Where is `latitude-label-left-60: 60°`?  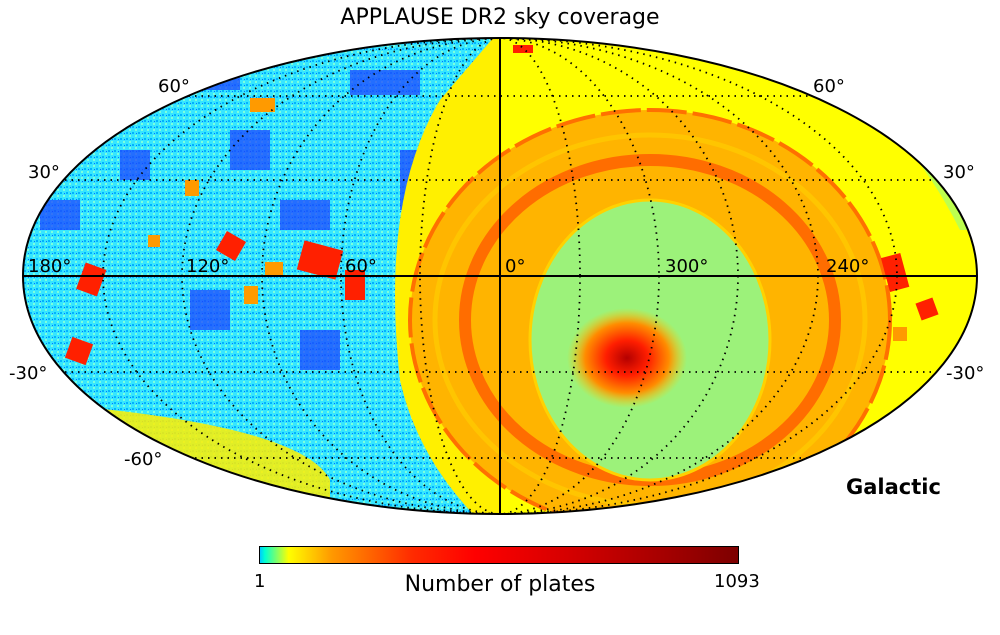
latitude-label-left-60: 60° is located at coordinates (174, 86).